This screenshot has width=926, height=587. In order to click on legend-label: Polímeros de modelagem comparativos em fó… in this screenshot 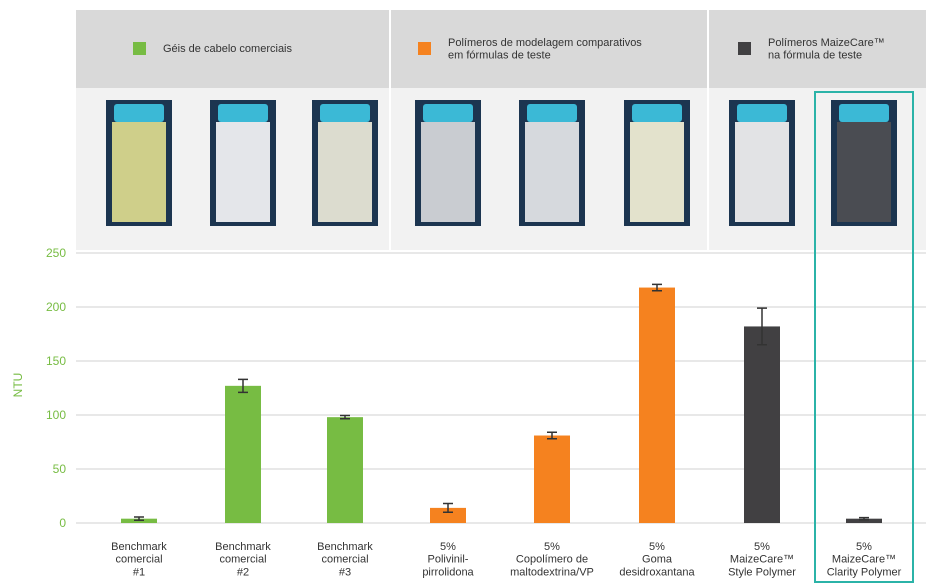, I will do `click(545, 49)`.